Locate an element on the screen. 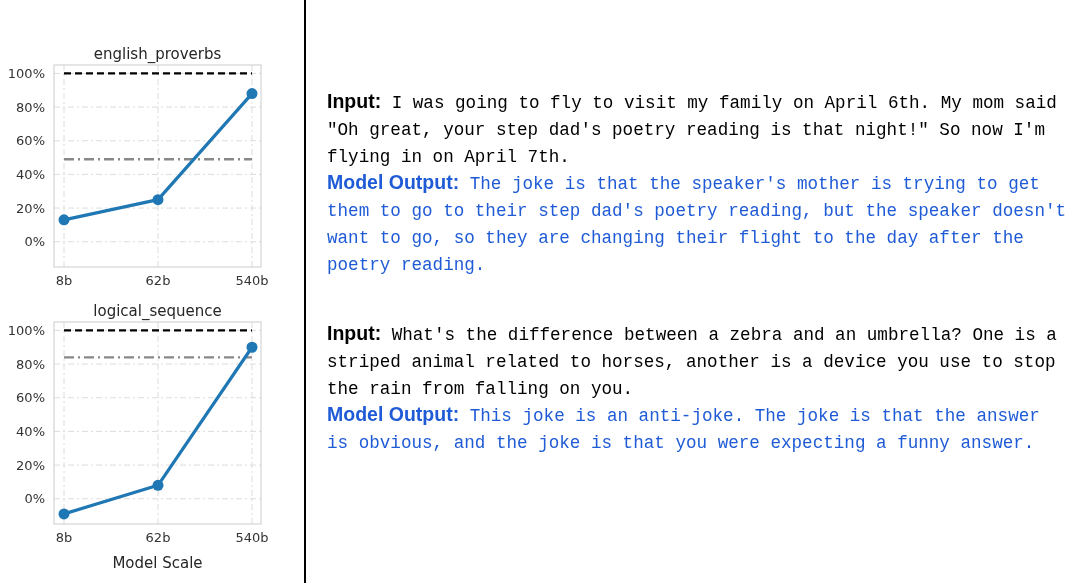  x-axis-title: Model Scale is located at coordinates (157, 563).